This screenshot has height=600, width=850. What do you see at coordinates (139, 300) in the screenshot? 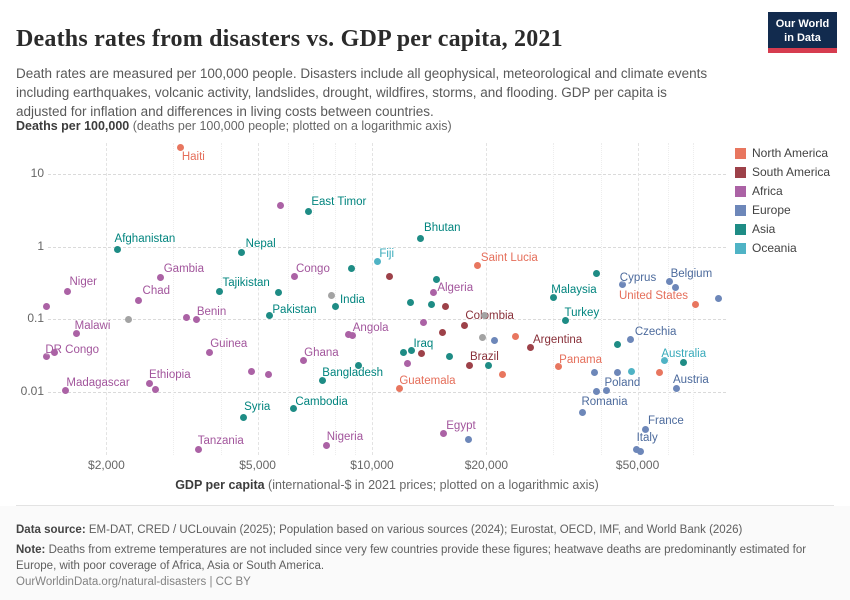
I see `data-point-chad` at bounding box center [139, 300].